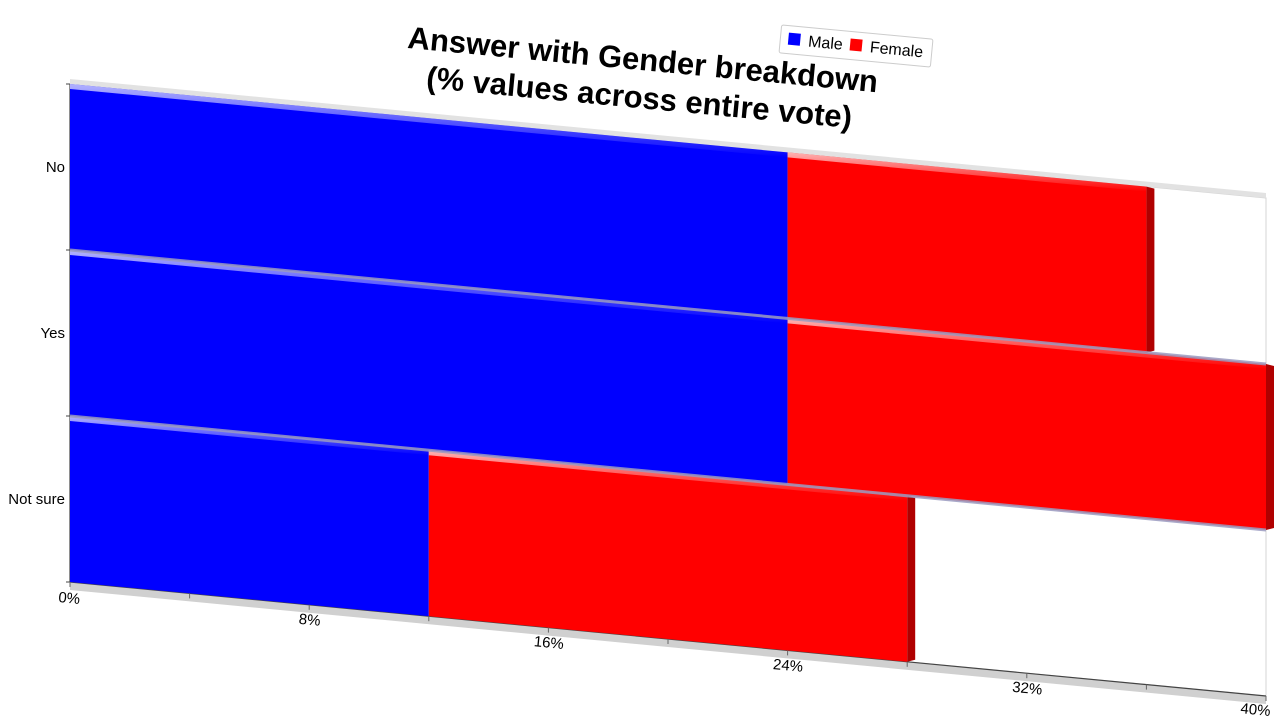  I want to click on legend-swatch-female, so click(856, 45).